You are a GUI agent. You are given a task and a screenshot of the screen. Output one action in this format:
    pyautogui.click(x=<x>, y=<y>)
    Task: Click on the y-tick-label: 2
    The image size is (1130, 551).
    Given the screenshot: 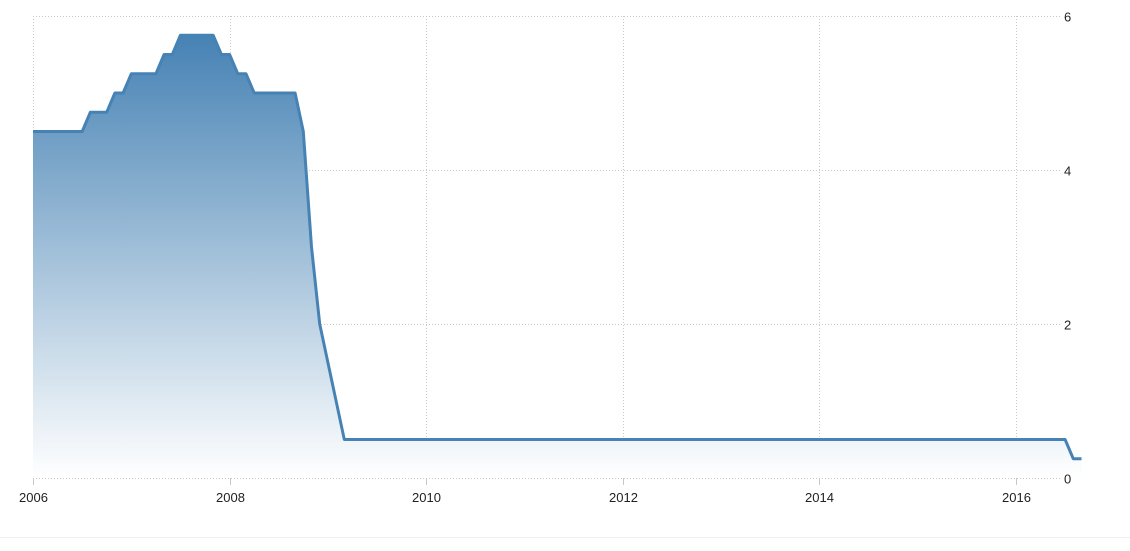 What is the action you would take?
    pyautogui.click(x=1067, y=325)
    